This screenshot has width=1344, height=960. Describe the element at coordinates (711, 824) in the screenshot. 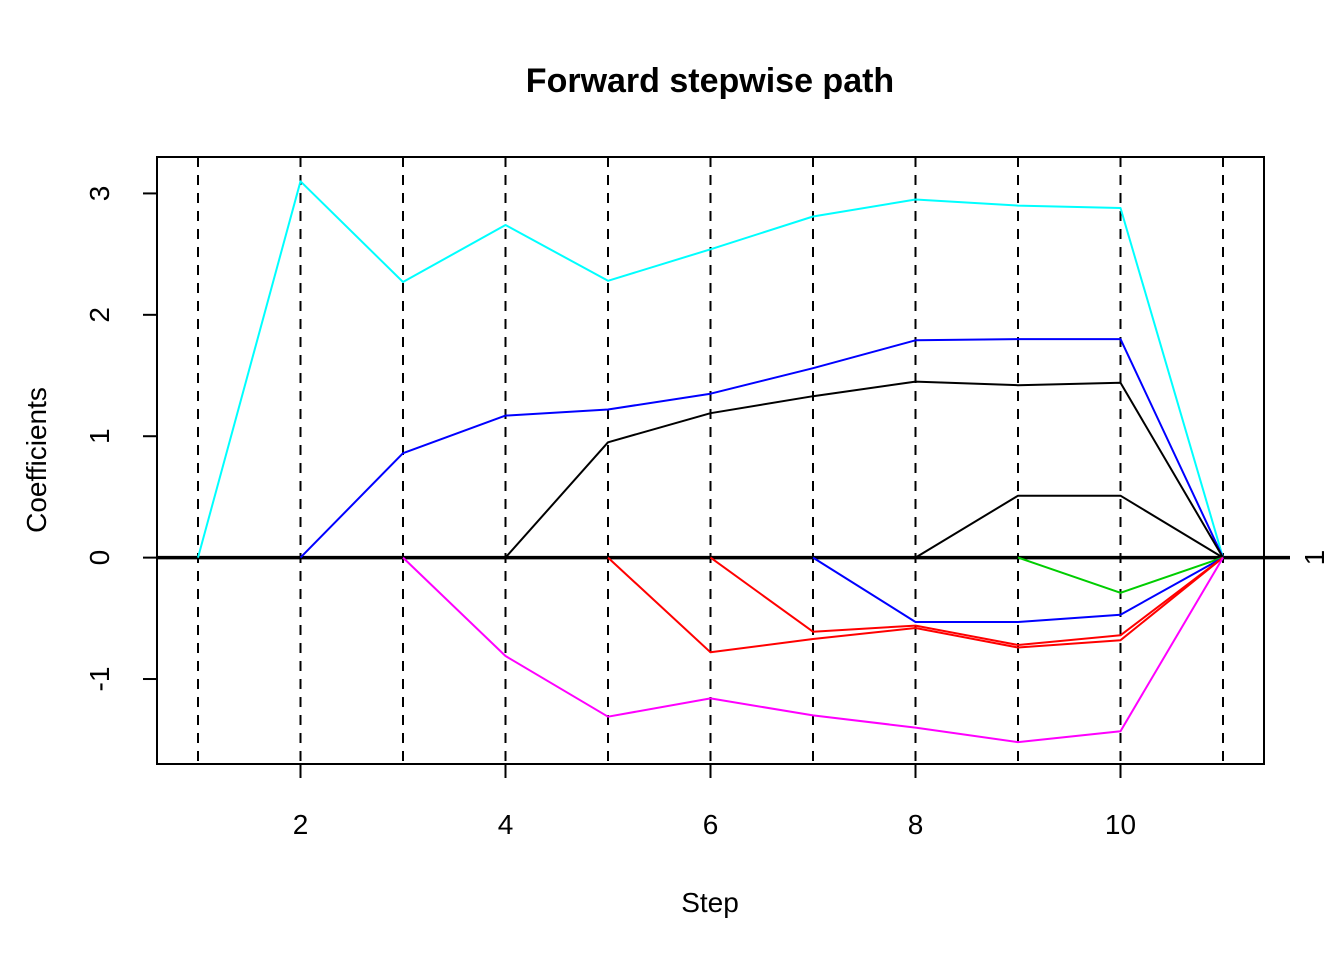

I see `x-tick-label-6: 6` at that location.